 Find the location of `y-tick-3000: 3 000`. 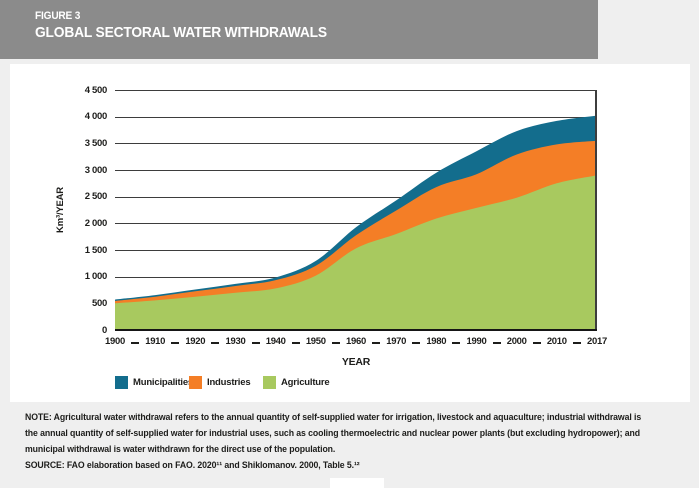

y-tick-3000: 3 000 is located at coordinates (96, 170).